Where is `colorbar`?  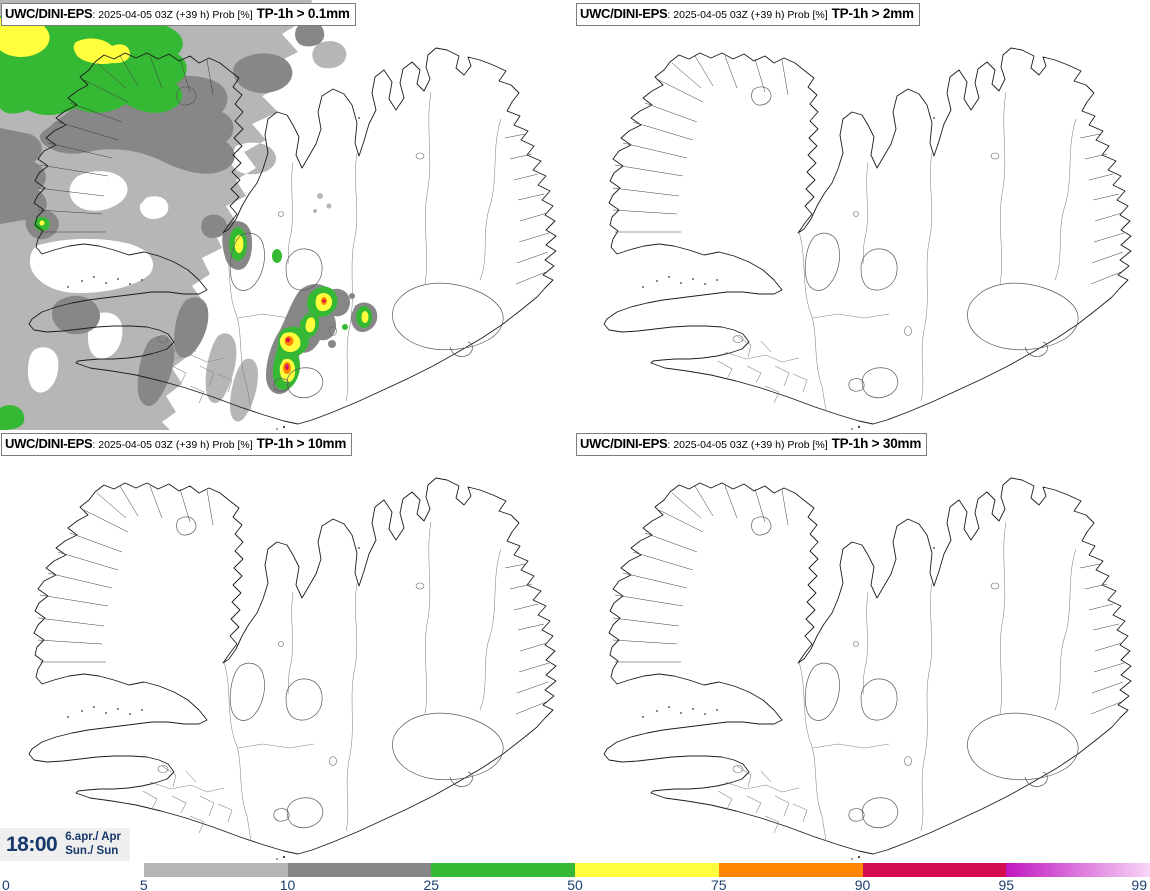
colorbar is located at coordinates (575, 870).